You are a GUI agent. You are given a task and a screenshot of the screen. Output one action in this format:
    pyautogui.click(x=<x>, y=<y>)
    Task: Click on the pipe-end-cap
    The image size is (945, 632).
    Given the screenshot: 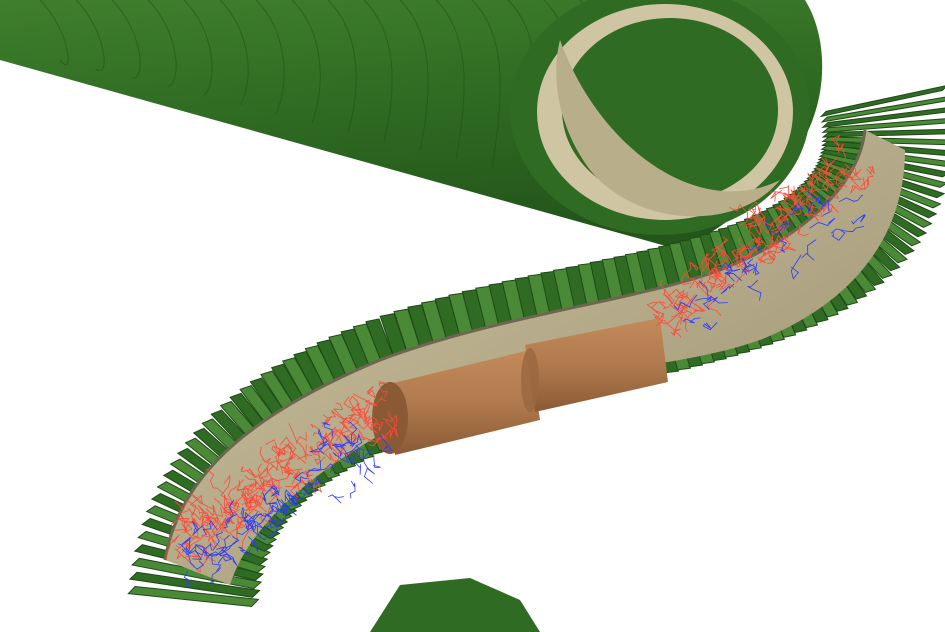 What is the action you would take?
    pyautogui.click(x=390, y=418)
    